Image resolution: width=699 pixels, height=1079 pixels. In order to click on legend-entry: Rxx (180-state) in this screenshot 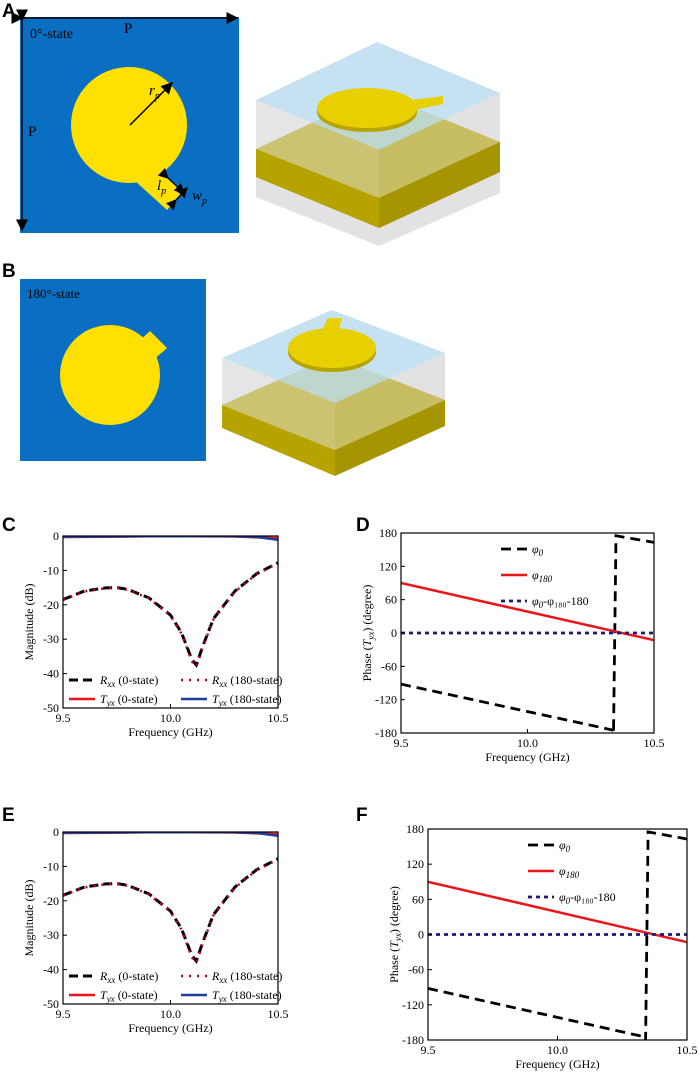, I will do `click(246, 681)`.